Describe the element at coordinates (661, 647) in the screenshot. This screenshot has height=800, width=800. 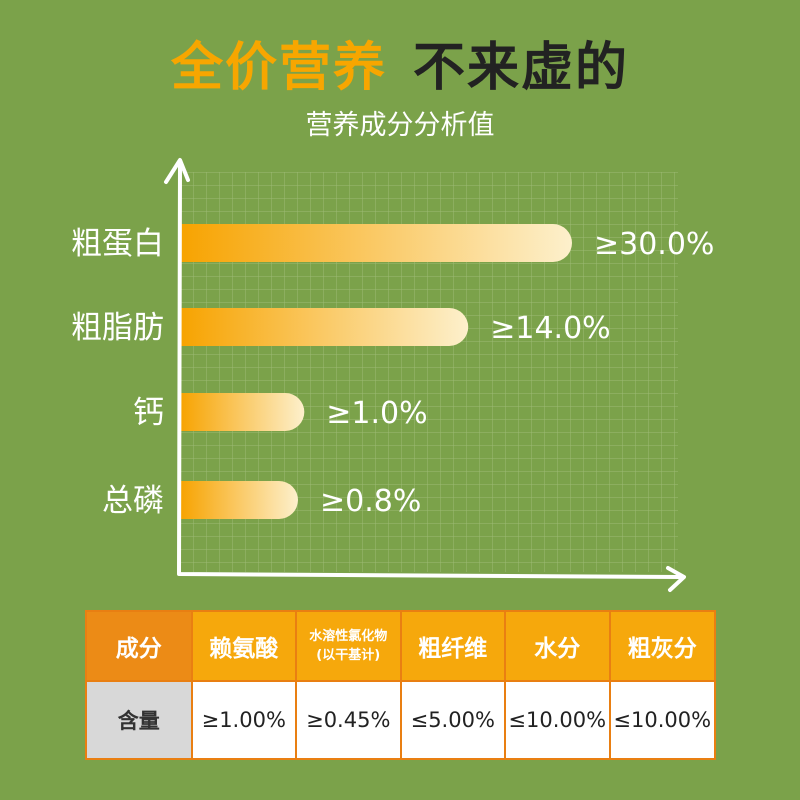
I see `table-header-cell: 粗灰分` at that location.